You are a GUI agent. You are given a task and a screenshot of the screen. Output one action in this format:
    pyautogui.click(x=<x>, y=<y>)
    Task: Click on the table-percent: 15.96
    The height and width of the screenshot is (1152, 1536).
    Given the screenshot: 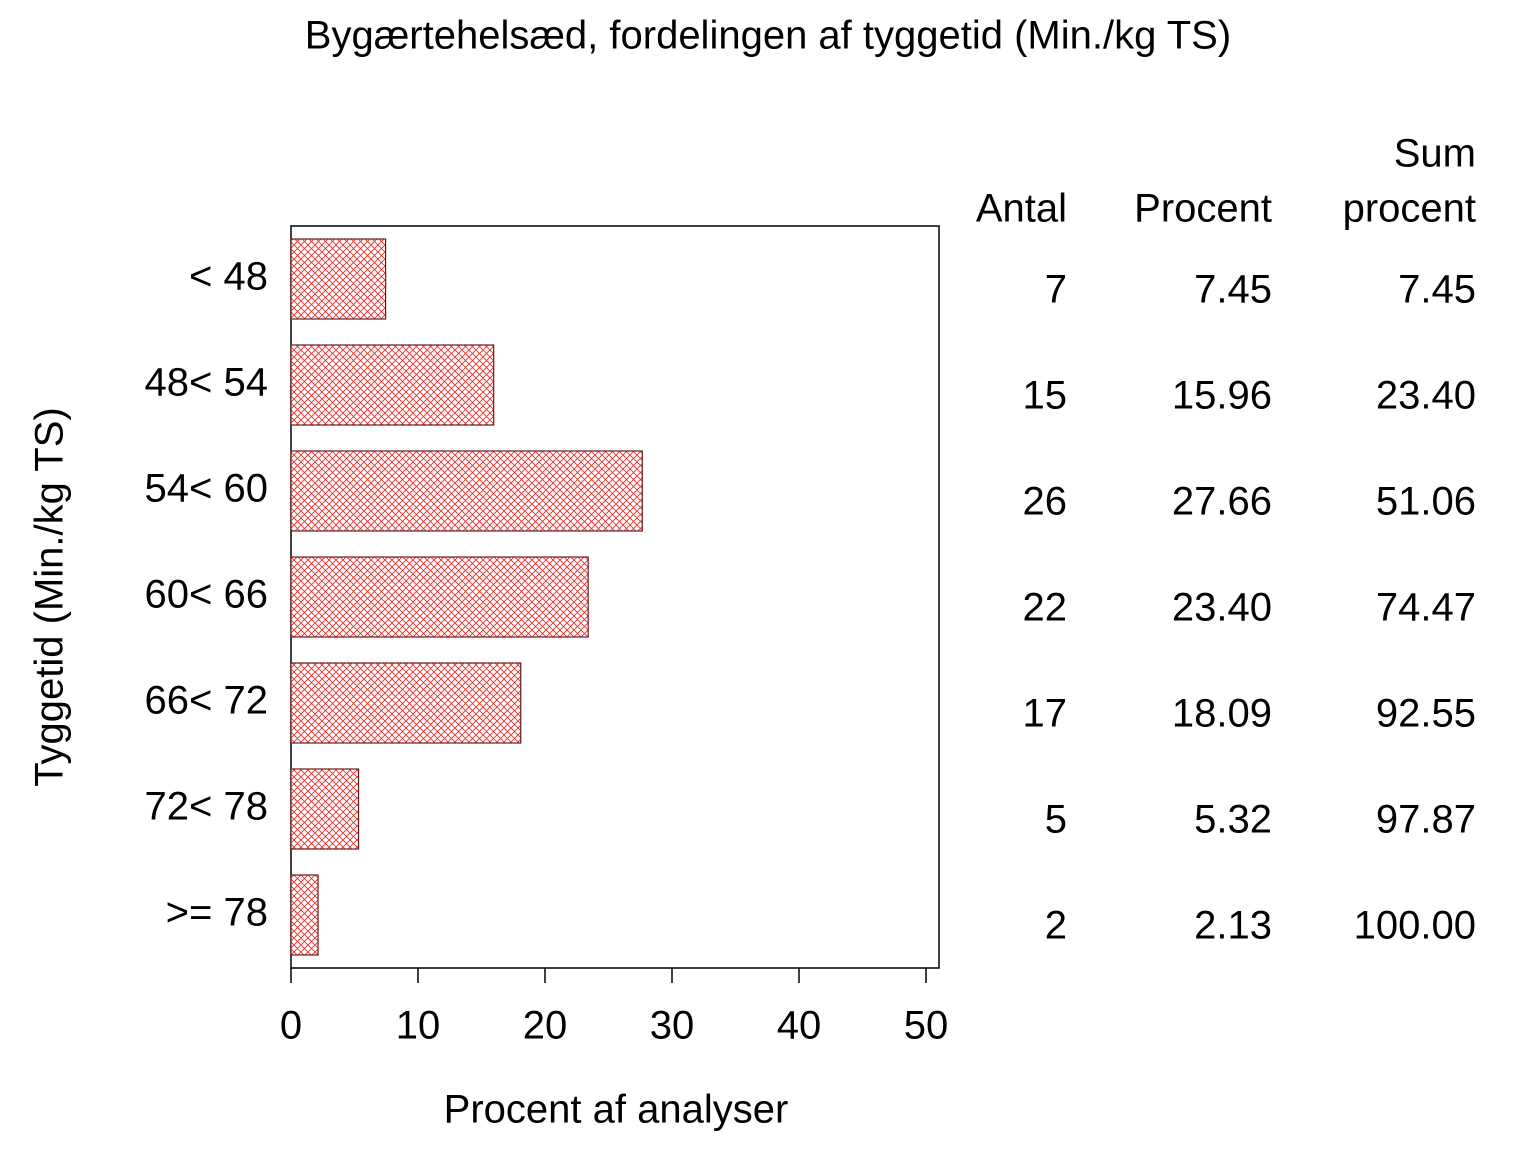 What is the action you would take?
    pyautogui.click(x=1222, y=396)
    